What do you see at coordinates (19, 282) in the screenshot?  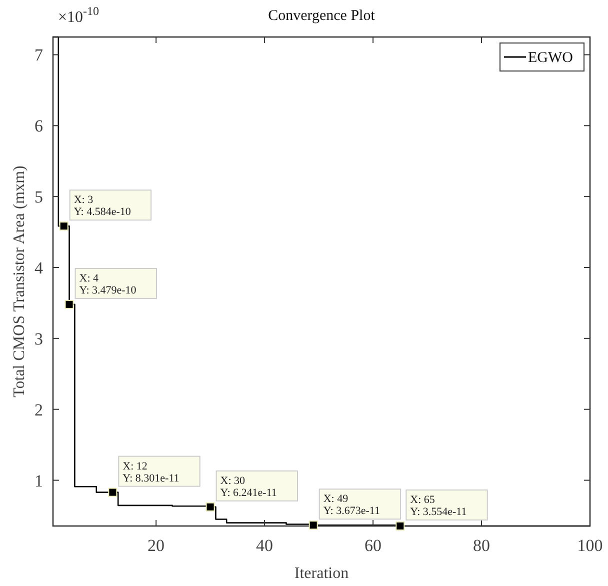 I see `y-axis-title: Total CMOS Transistor Area (mxm)` at bounding box center [19, 282].